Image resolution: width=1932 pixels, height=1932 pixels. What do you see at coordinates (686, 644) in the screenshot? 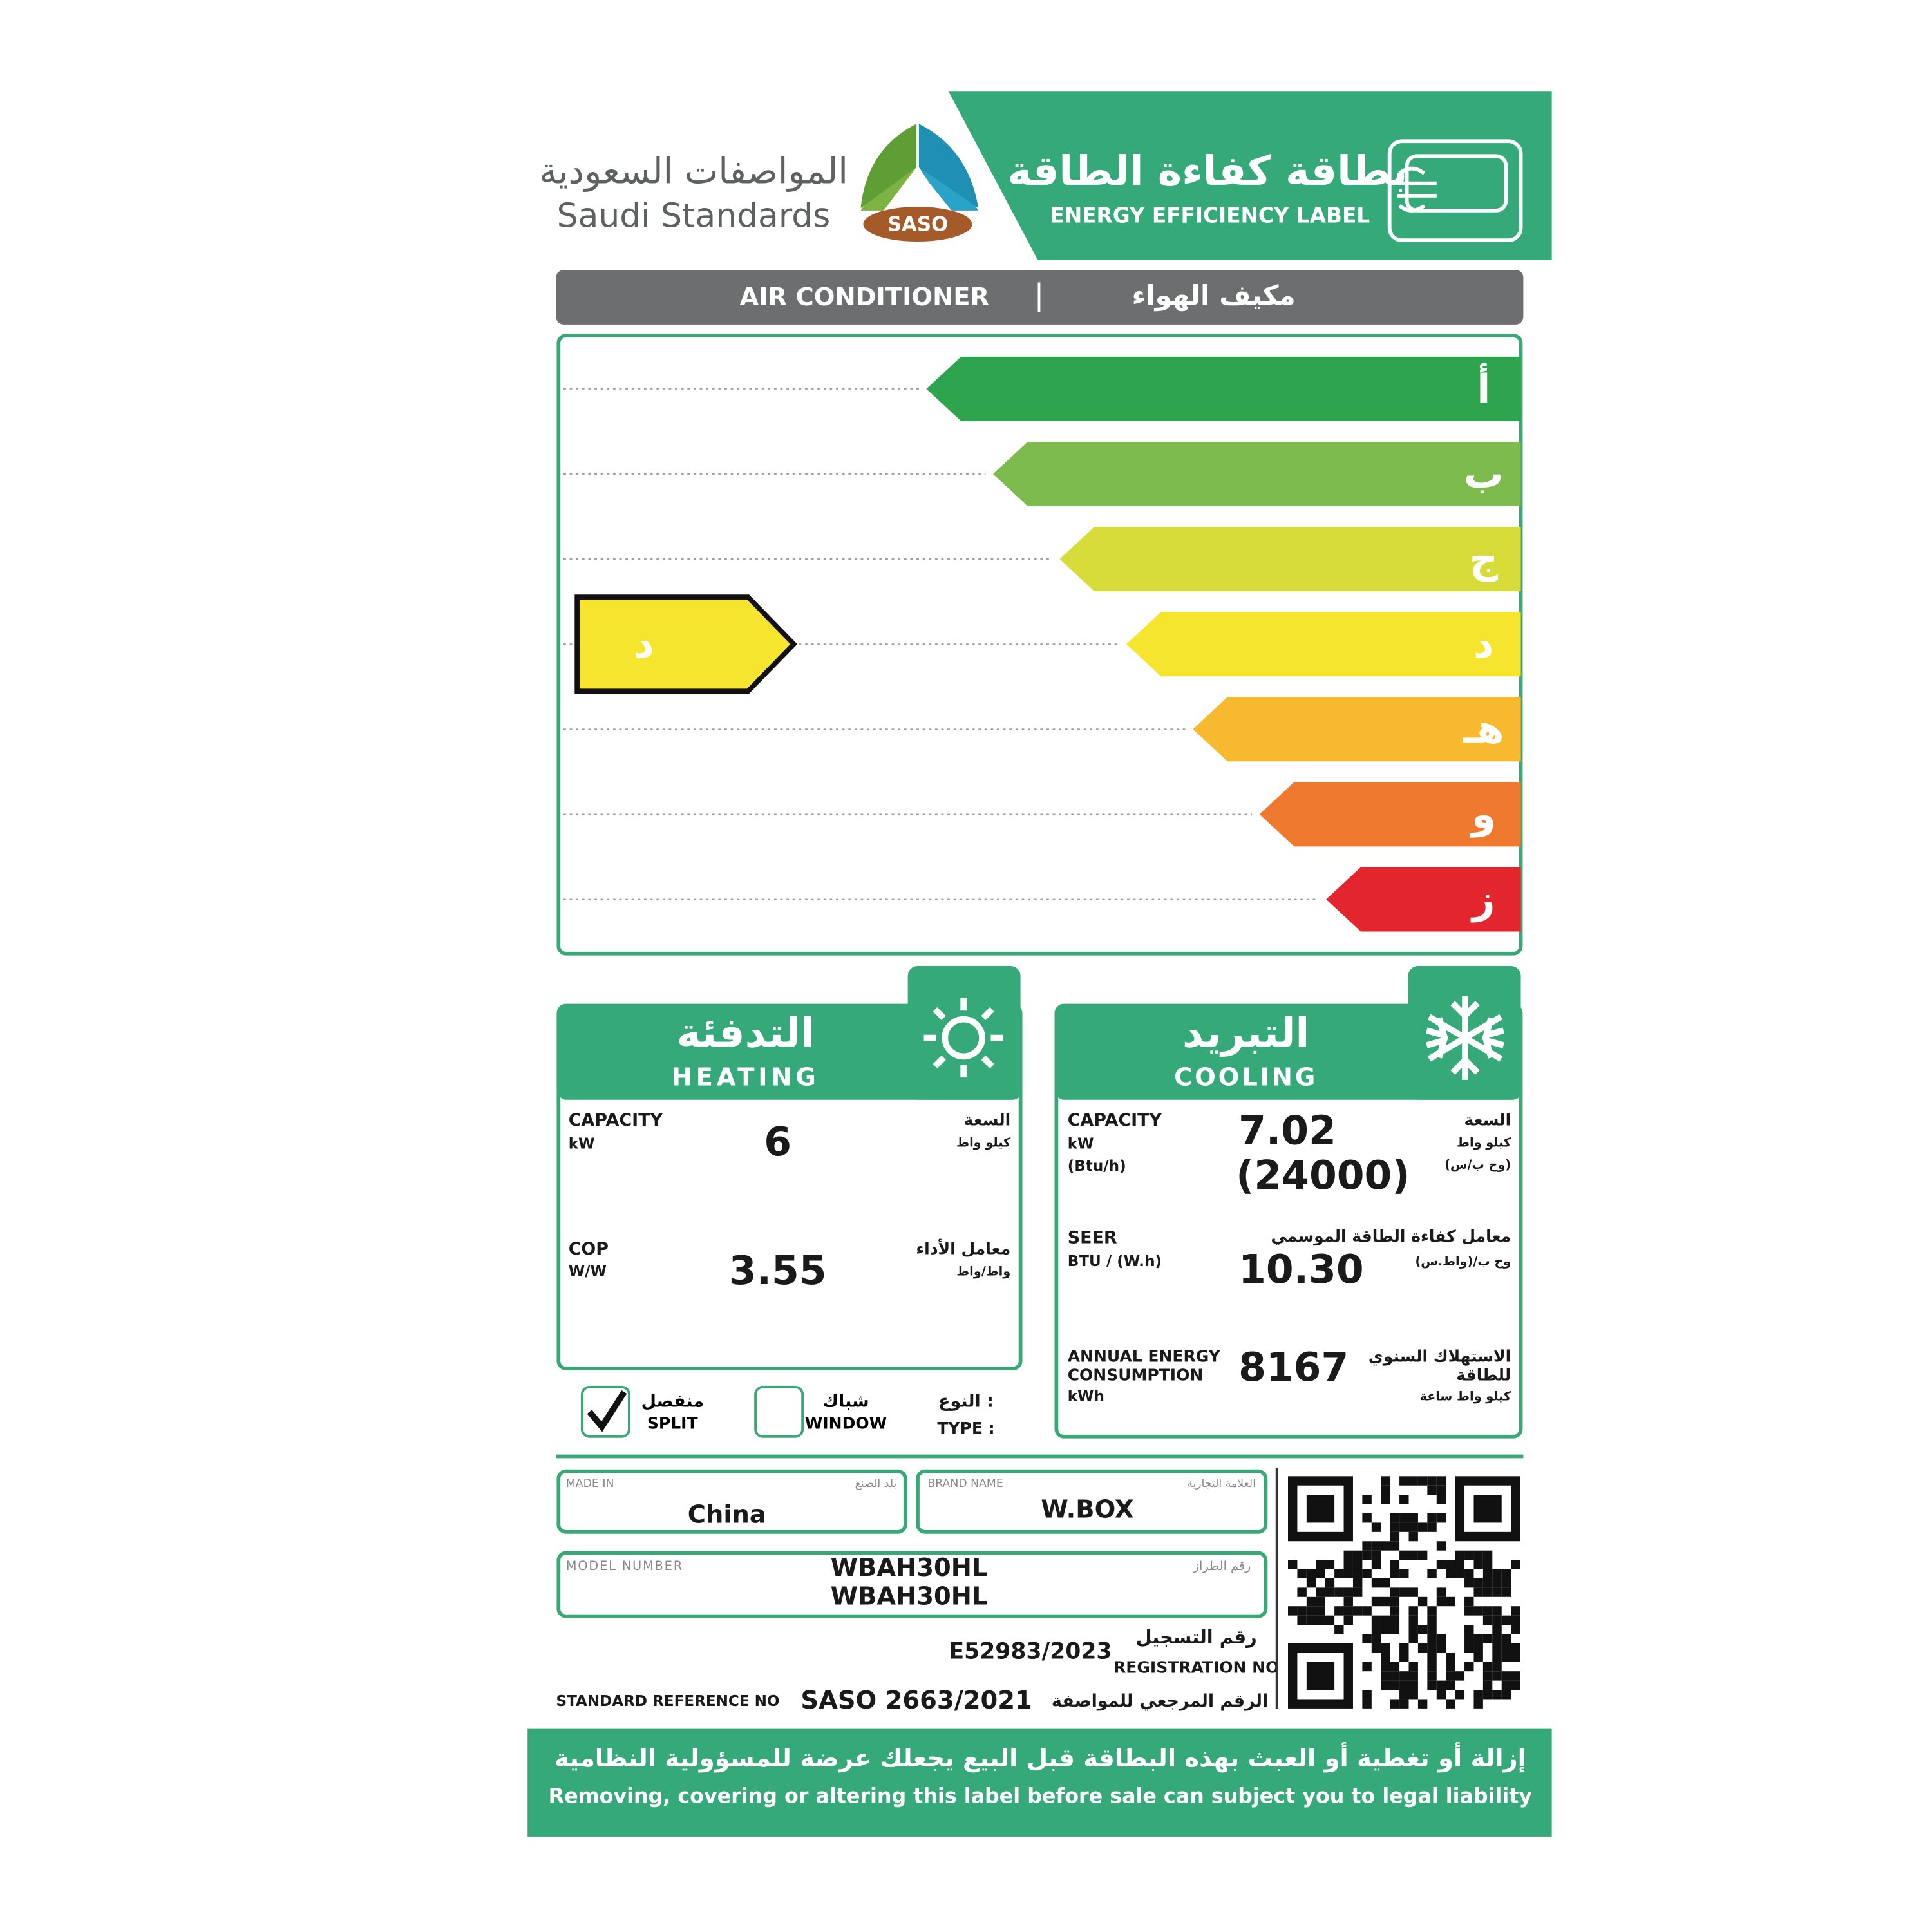
I see `rating-arrow` at bounding box center [686, 644].